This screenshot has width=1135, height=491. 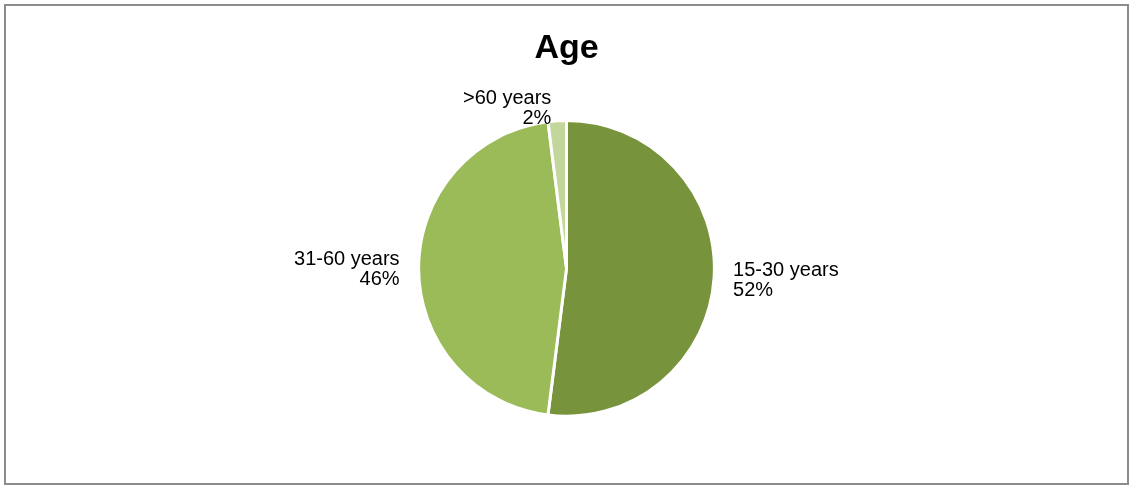 What do you see at coordinates (537, 116) in the screenshot?
I see `data-label: 2%` at bounding box center [537, 116].